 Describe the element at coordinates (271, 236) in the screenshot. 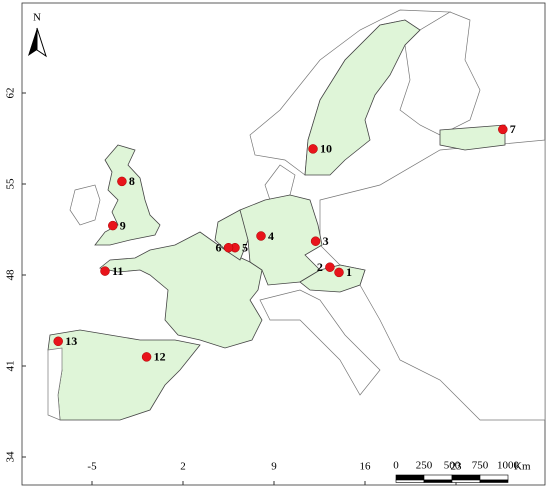

I see `site-label: 4` at that location.